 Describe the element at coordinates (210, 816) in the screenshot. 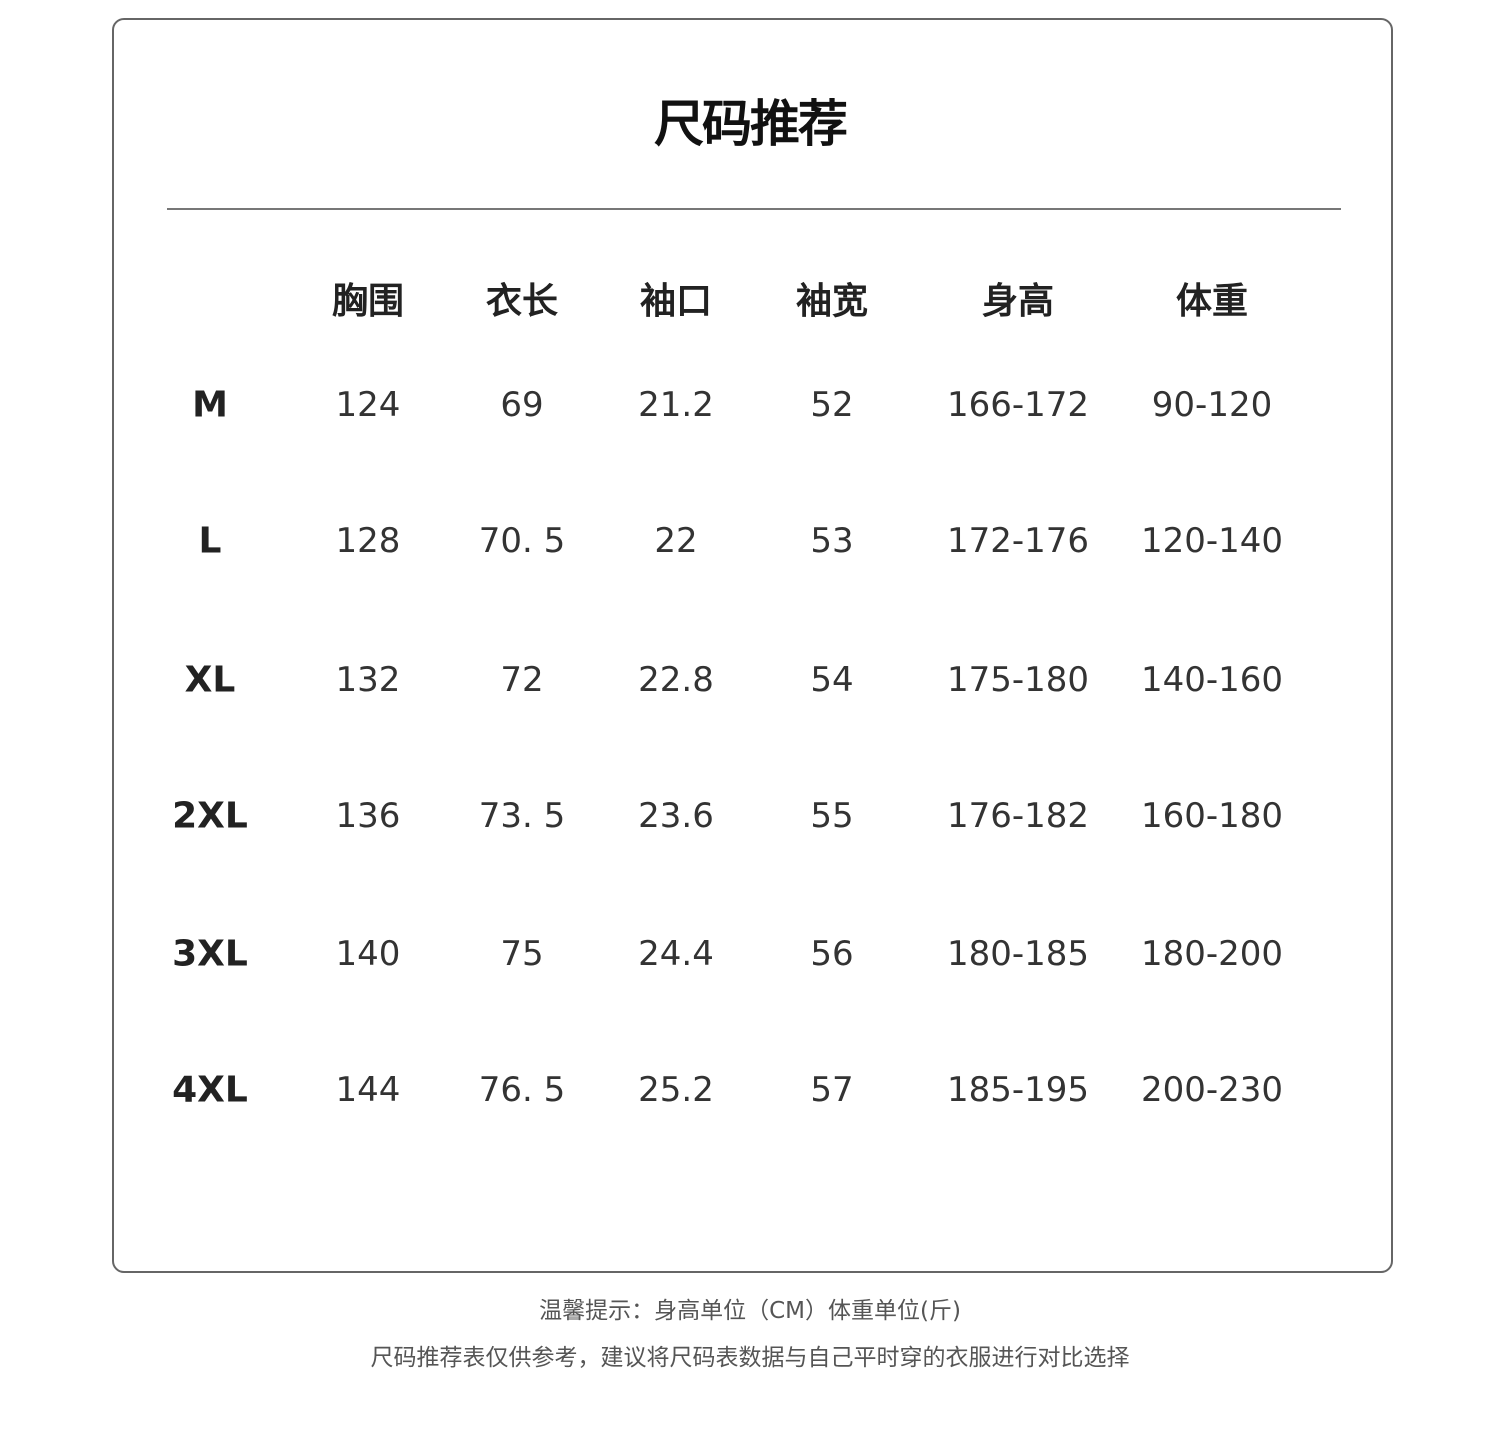

I see `size-label: 2XL` at that location.